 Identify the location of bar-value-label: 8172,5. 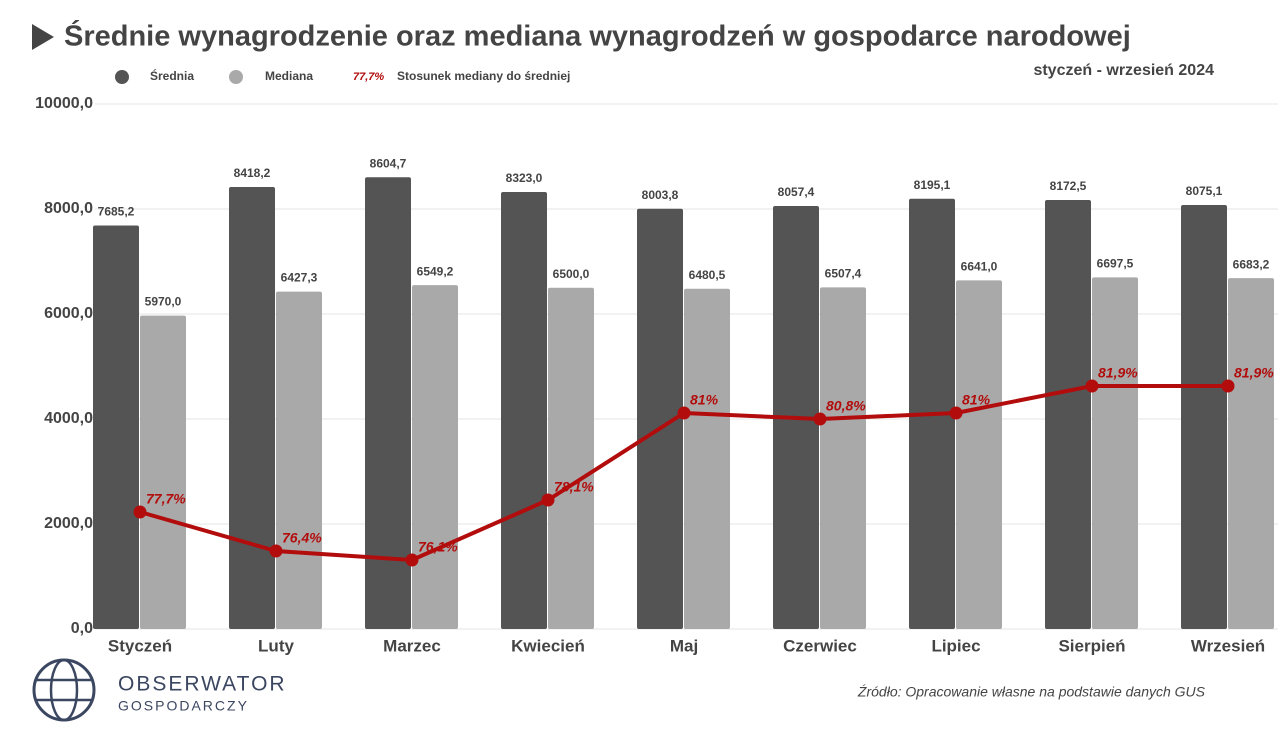
(1068, 186).